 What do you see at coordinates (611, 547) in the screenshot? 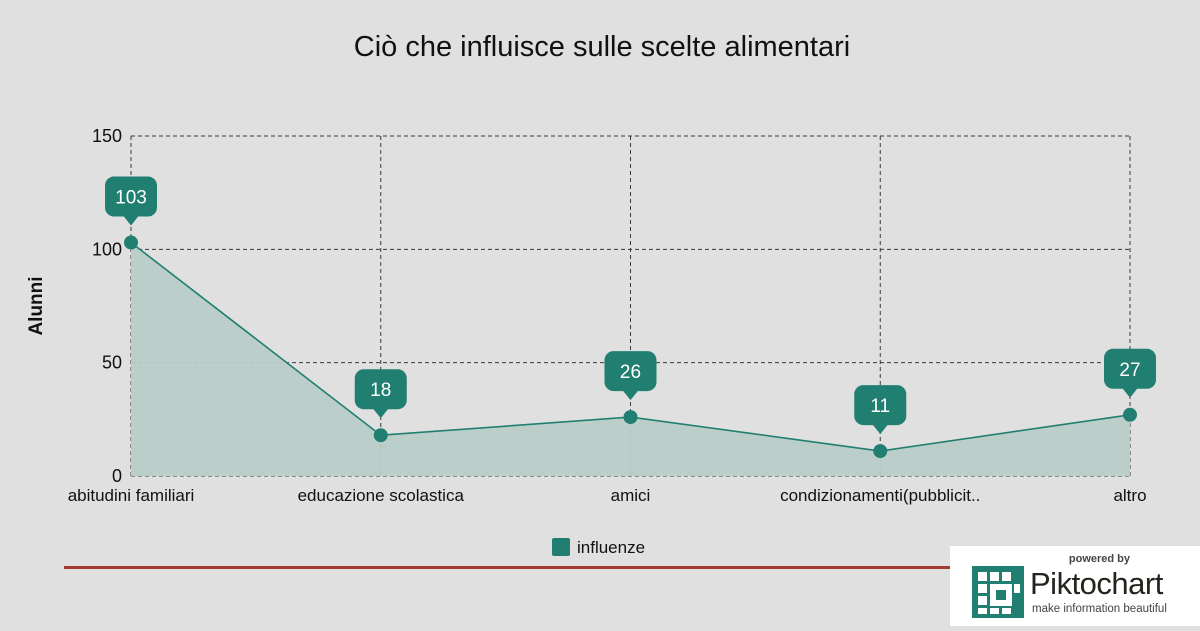
I see `legend-label: influenze` at bounding box center [611, 547].